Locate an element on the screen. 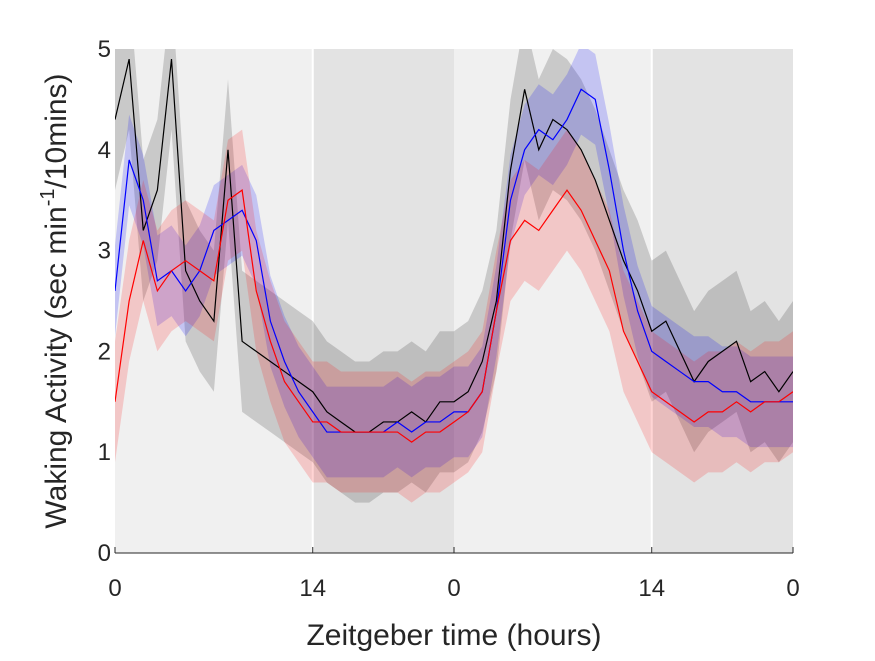  y-tick-label: 3 is located at coordinates (104, 251).